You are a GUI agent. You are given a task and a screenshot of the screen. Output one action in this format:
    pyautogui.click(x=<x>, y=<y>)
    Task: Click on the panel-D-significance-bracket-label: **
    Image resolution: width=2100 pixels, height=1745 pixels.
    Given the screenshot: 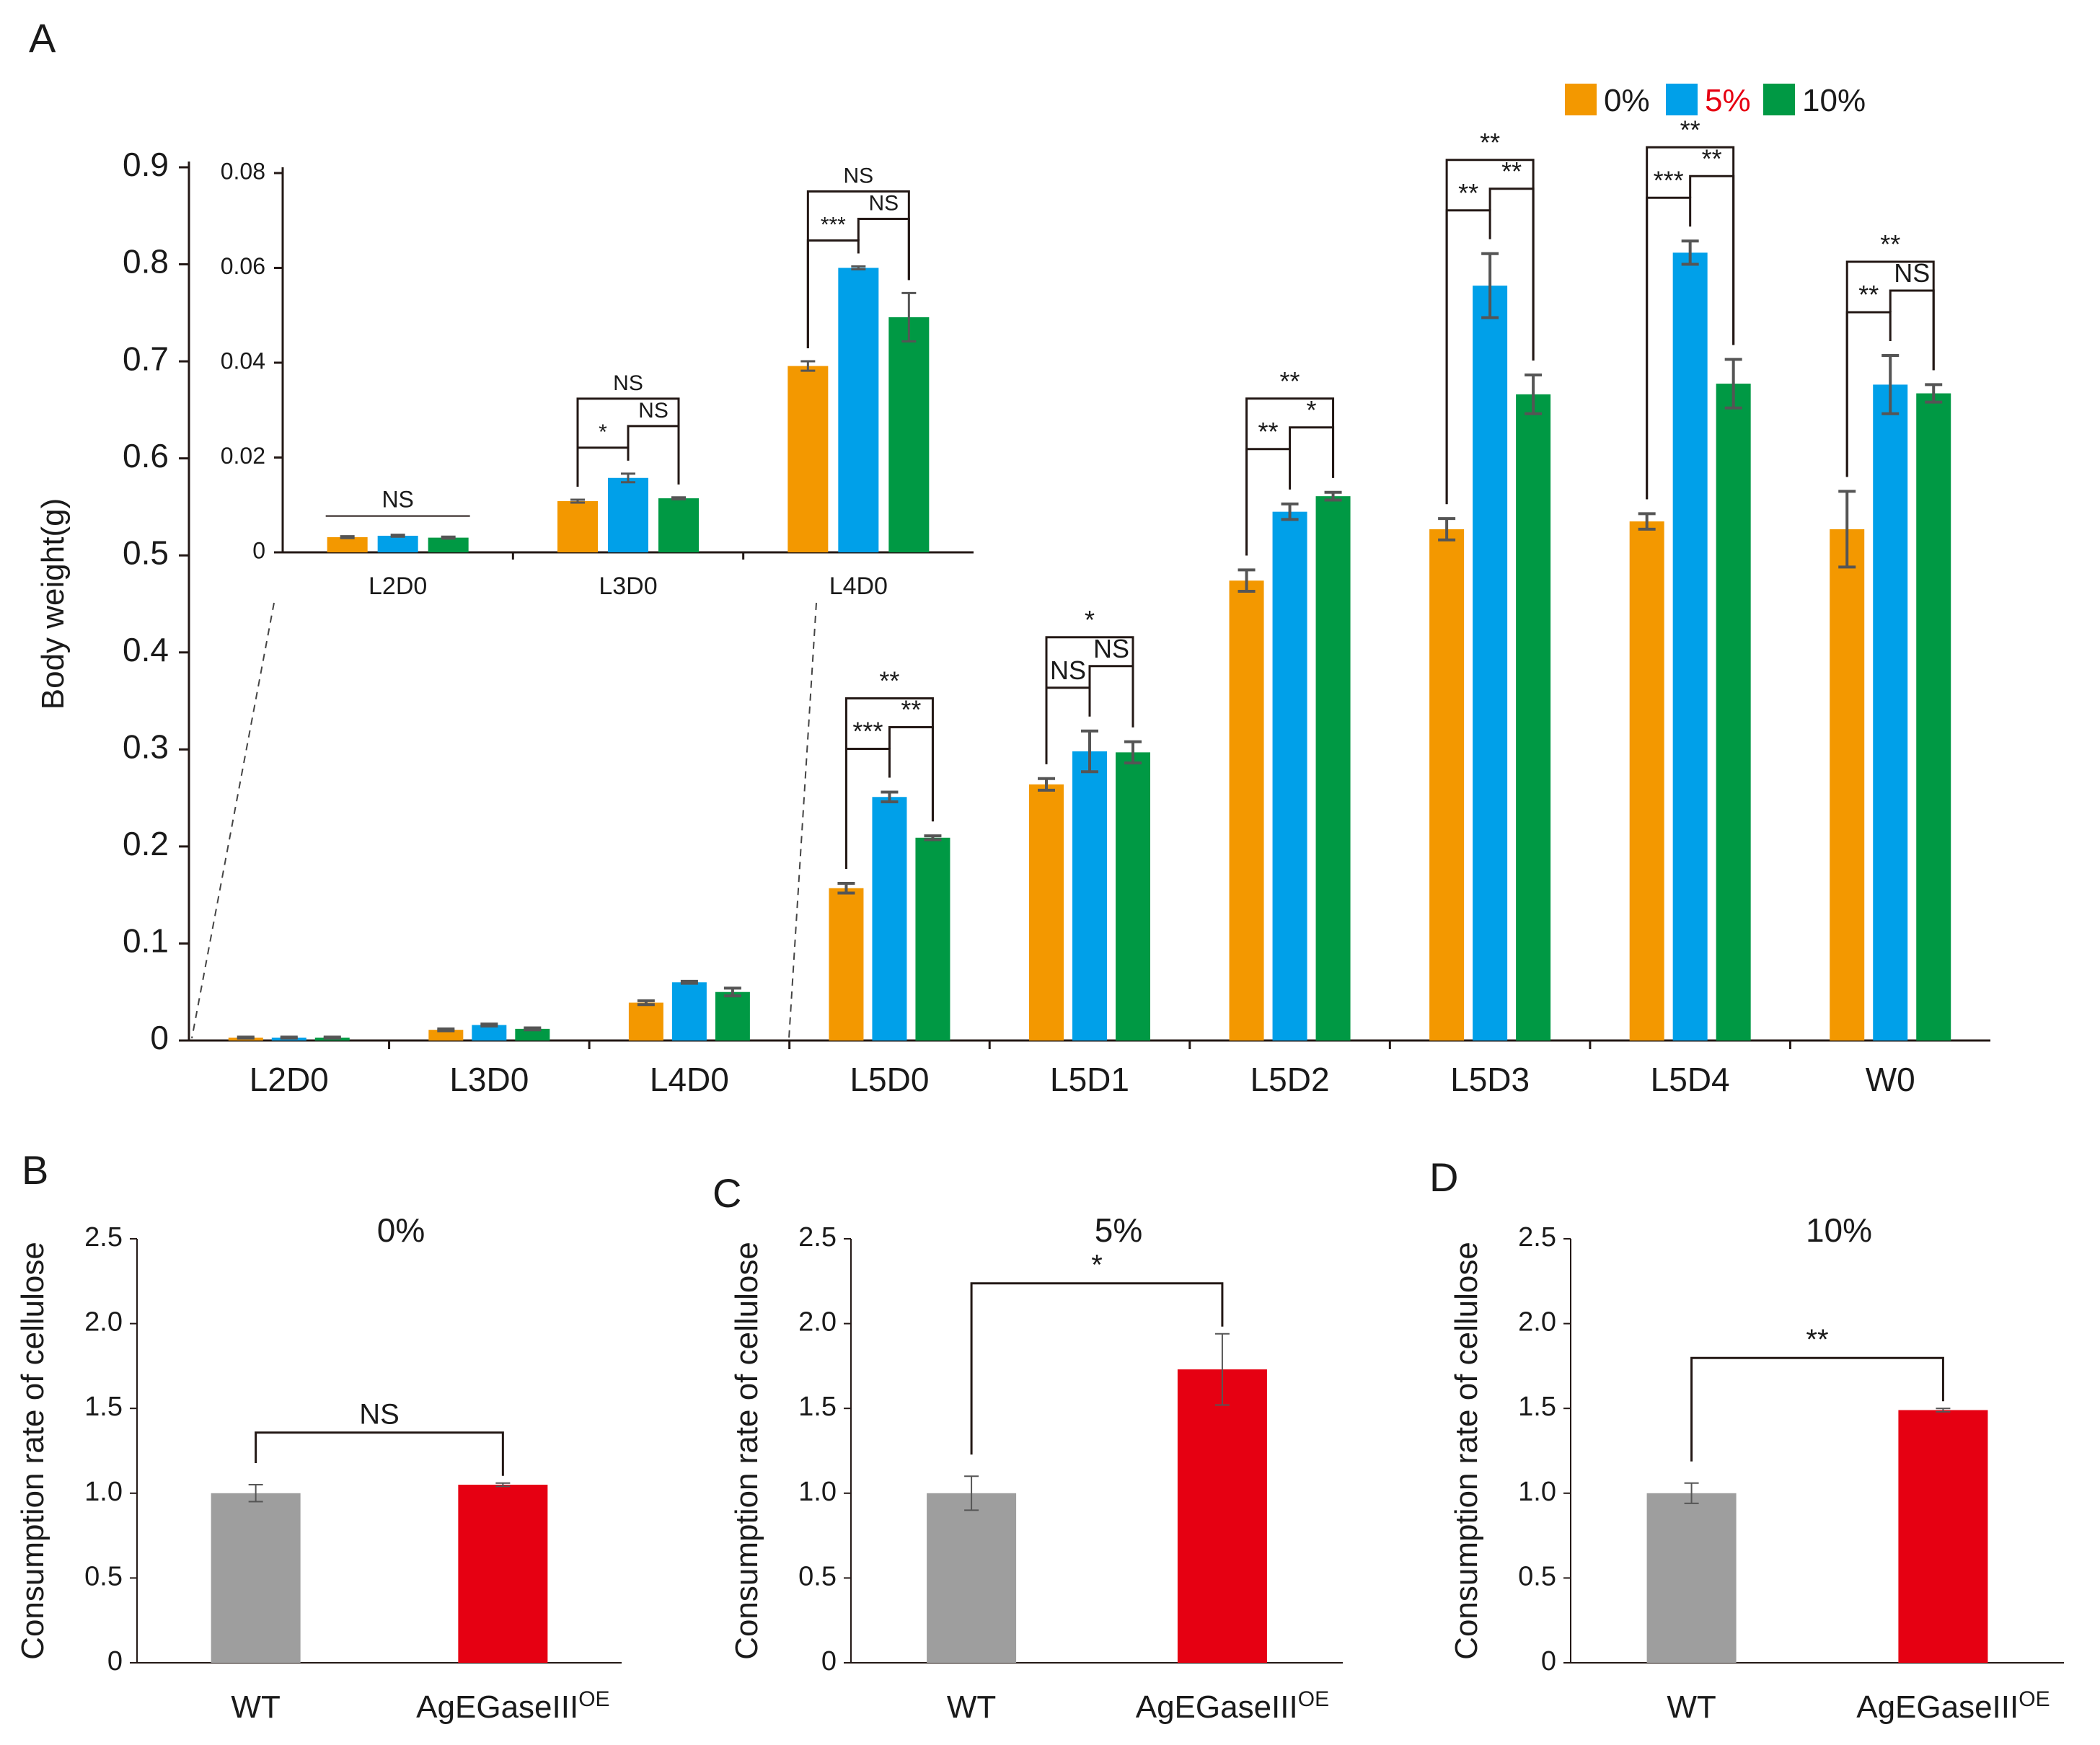 What is the action you would take?
    pyautogui.click(x=1817, y=1340)
    